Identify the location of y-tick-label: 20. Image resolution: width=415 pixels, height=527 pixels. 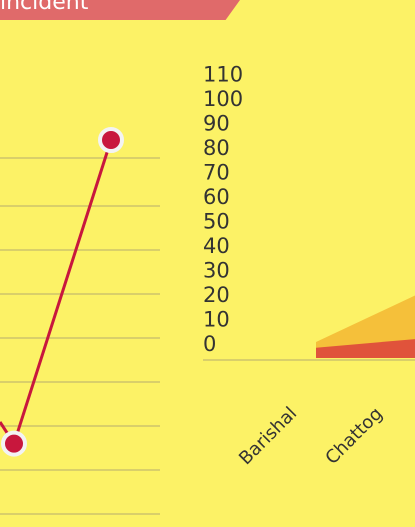
(216, 295).